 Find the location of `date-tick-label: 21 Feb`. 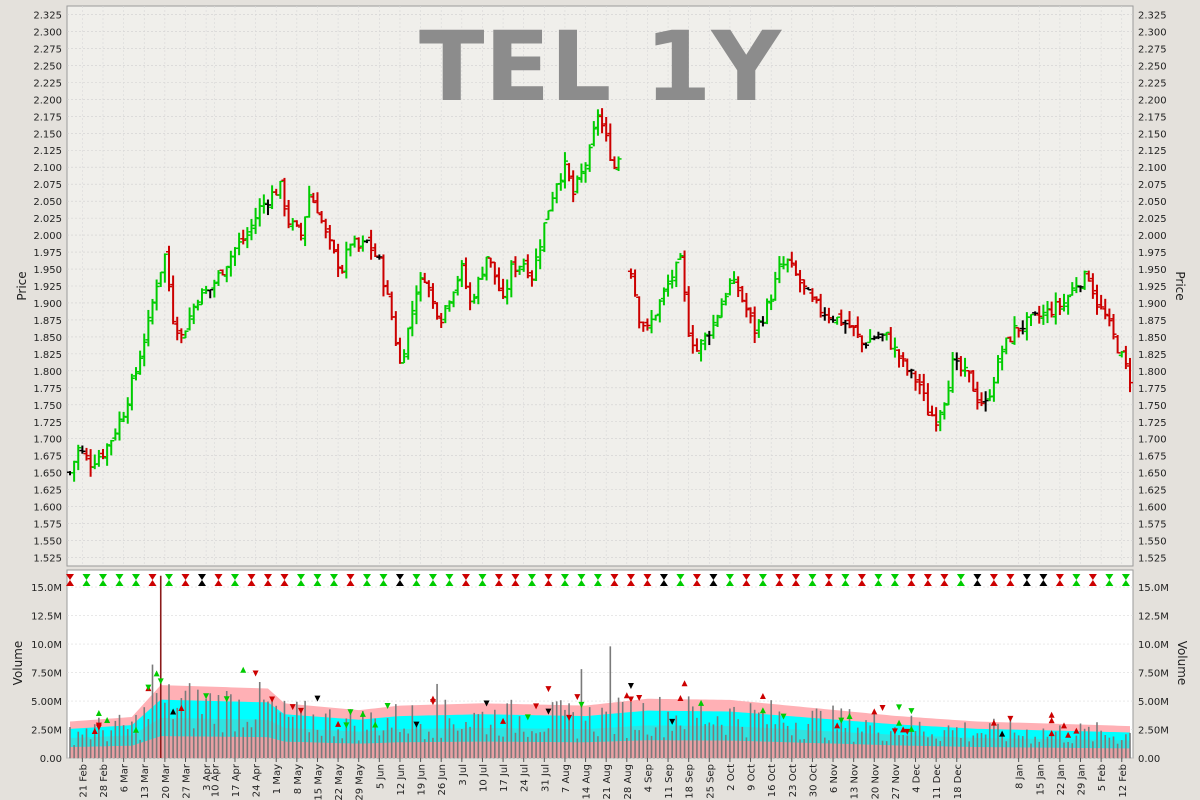

date-tick-label: 21 Feb is located at coordinates (83, 781).